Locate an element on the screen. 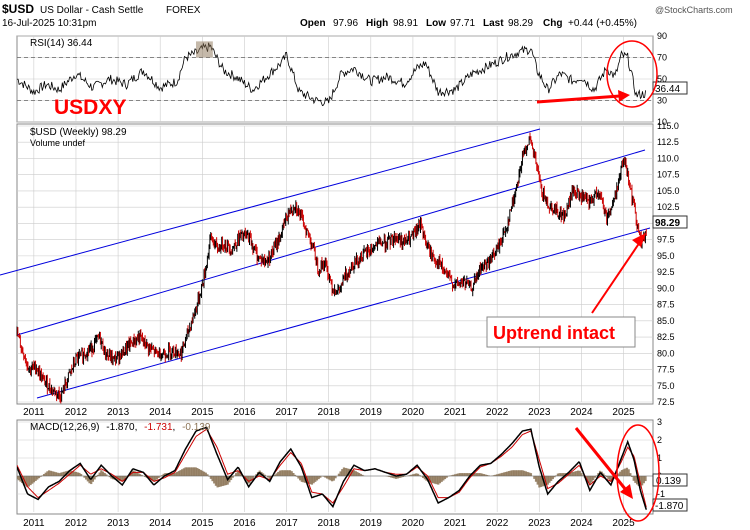  price-x-tick-label: 2015 is located at coordinates (202, 412).